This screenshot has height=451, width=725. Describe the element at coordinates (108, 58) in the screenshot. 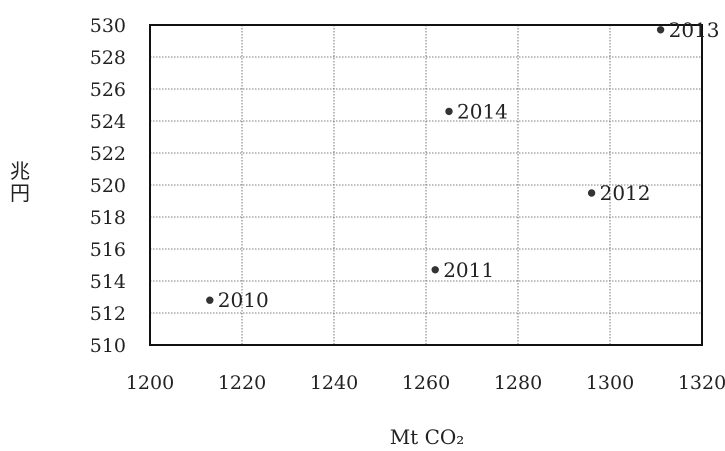

I see `y-tick-label: 528` at that location.